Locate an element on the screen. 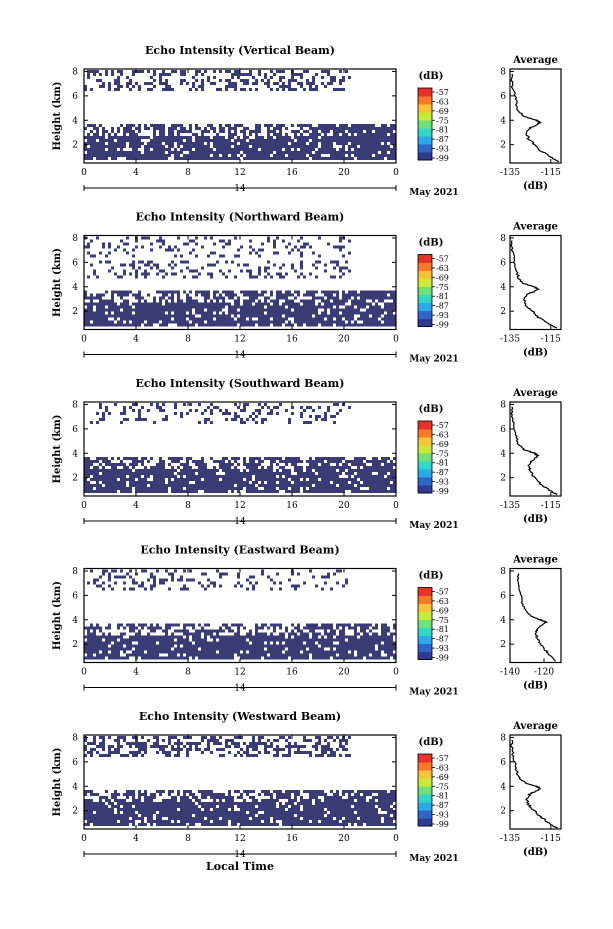 This screenshot has width=613, height=929. average-y-tick-label: 6 is located at coordinates (503, 97).